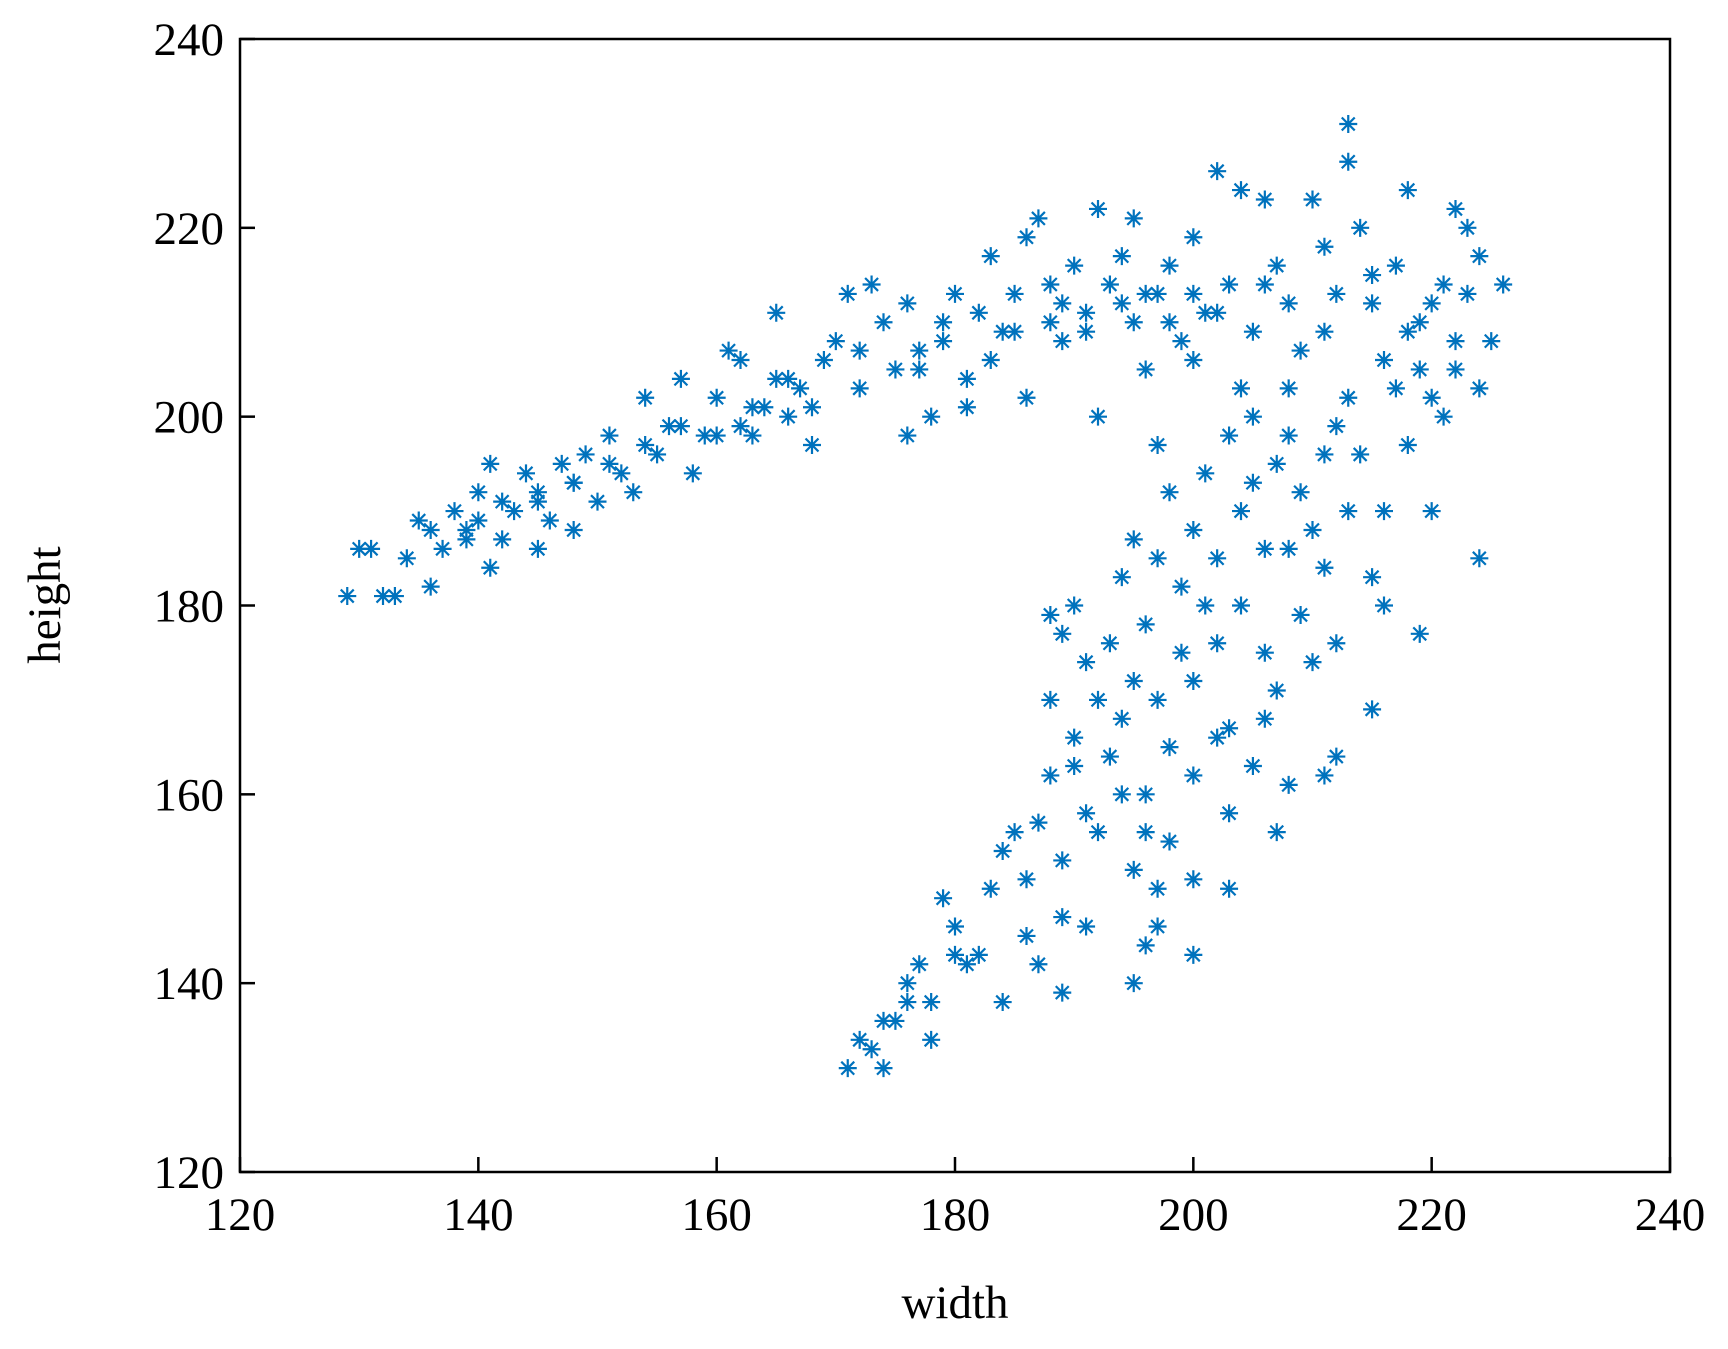 The height and width of the screenshot is (1349, 1728). Describe the element at coordinates (1431, 1215) in the screenshot. I see `x-tick-label: 220` at that location.